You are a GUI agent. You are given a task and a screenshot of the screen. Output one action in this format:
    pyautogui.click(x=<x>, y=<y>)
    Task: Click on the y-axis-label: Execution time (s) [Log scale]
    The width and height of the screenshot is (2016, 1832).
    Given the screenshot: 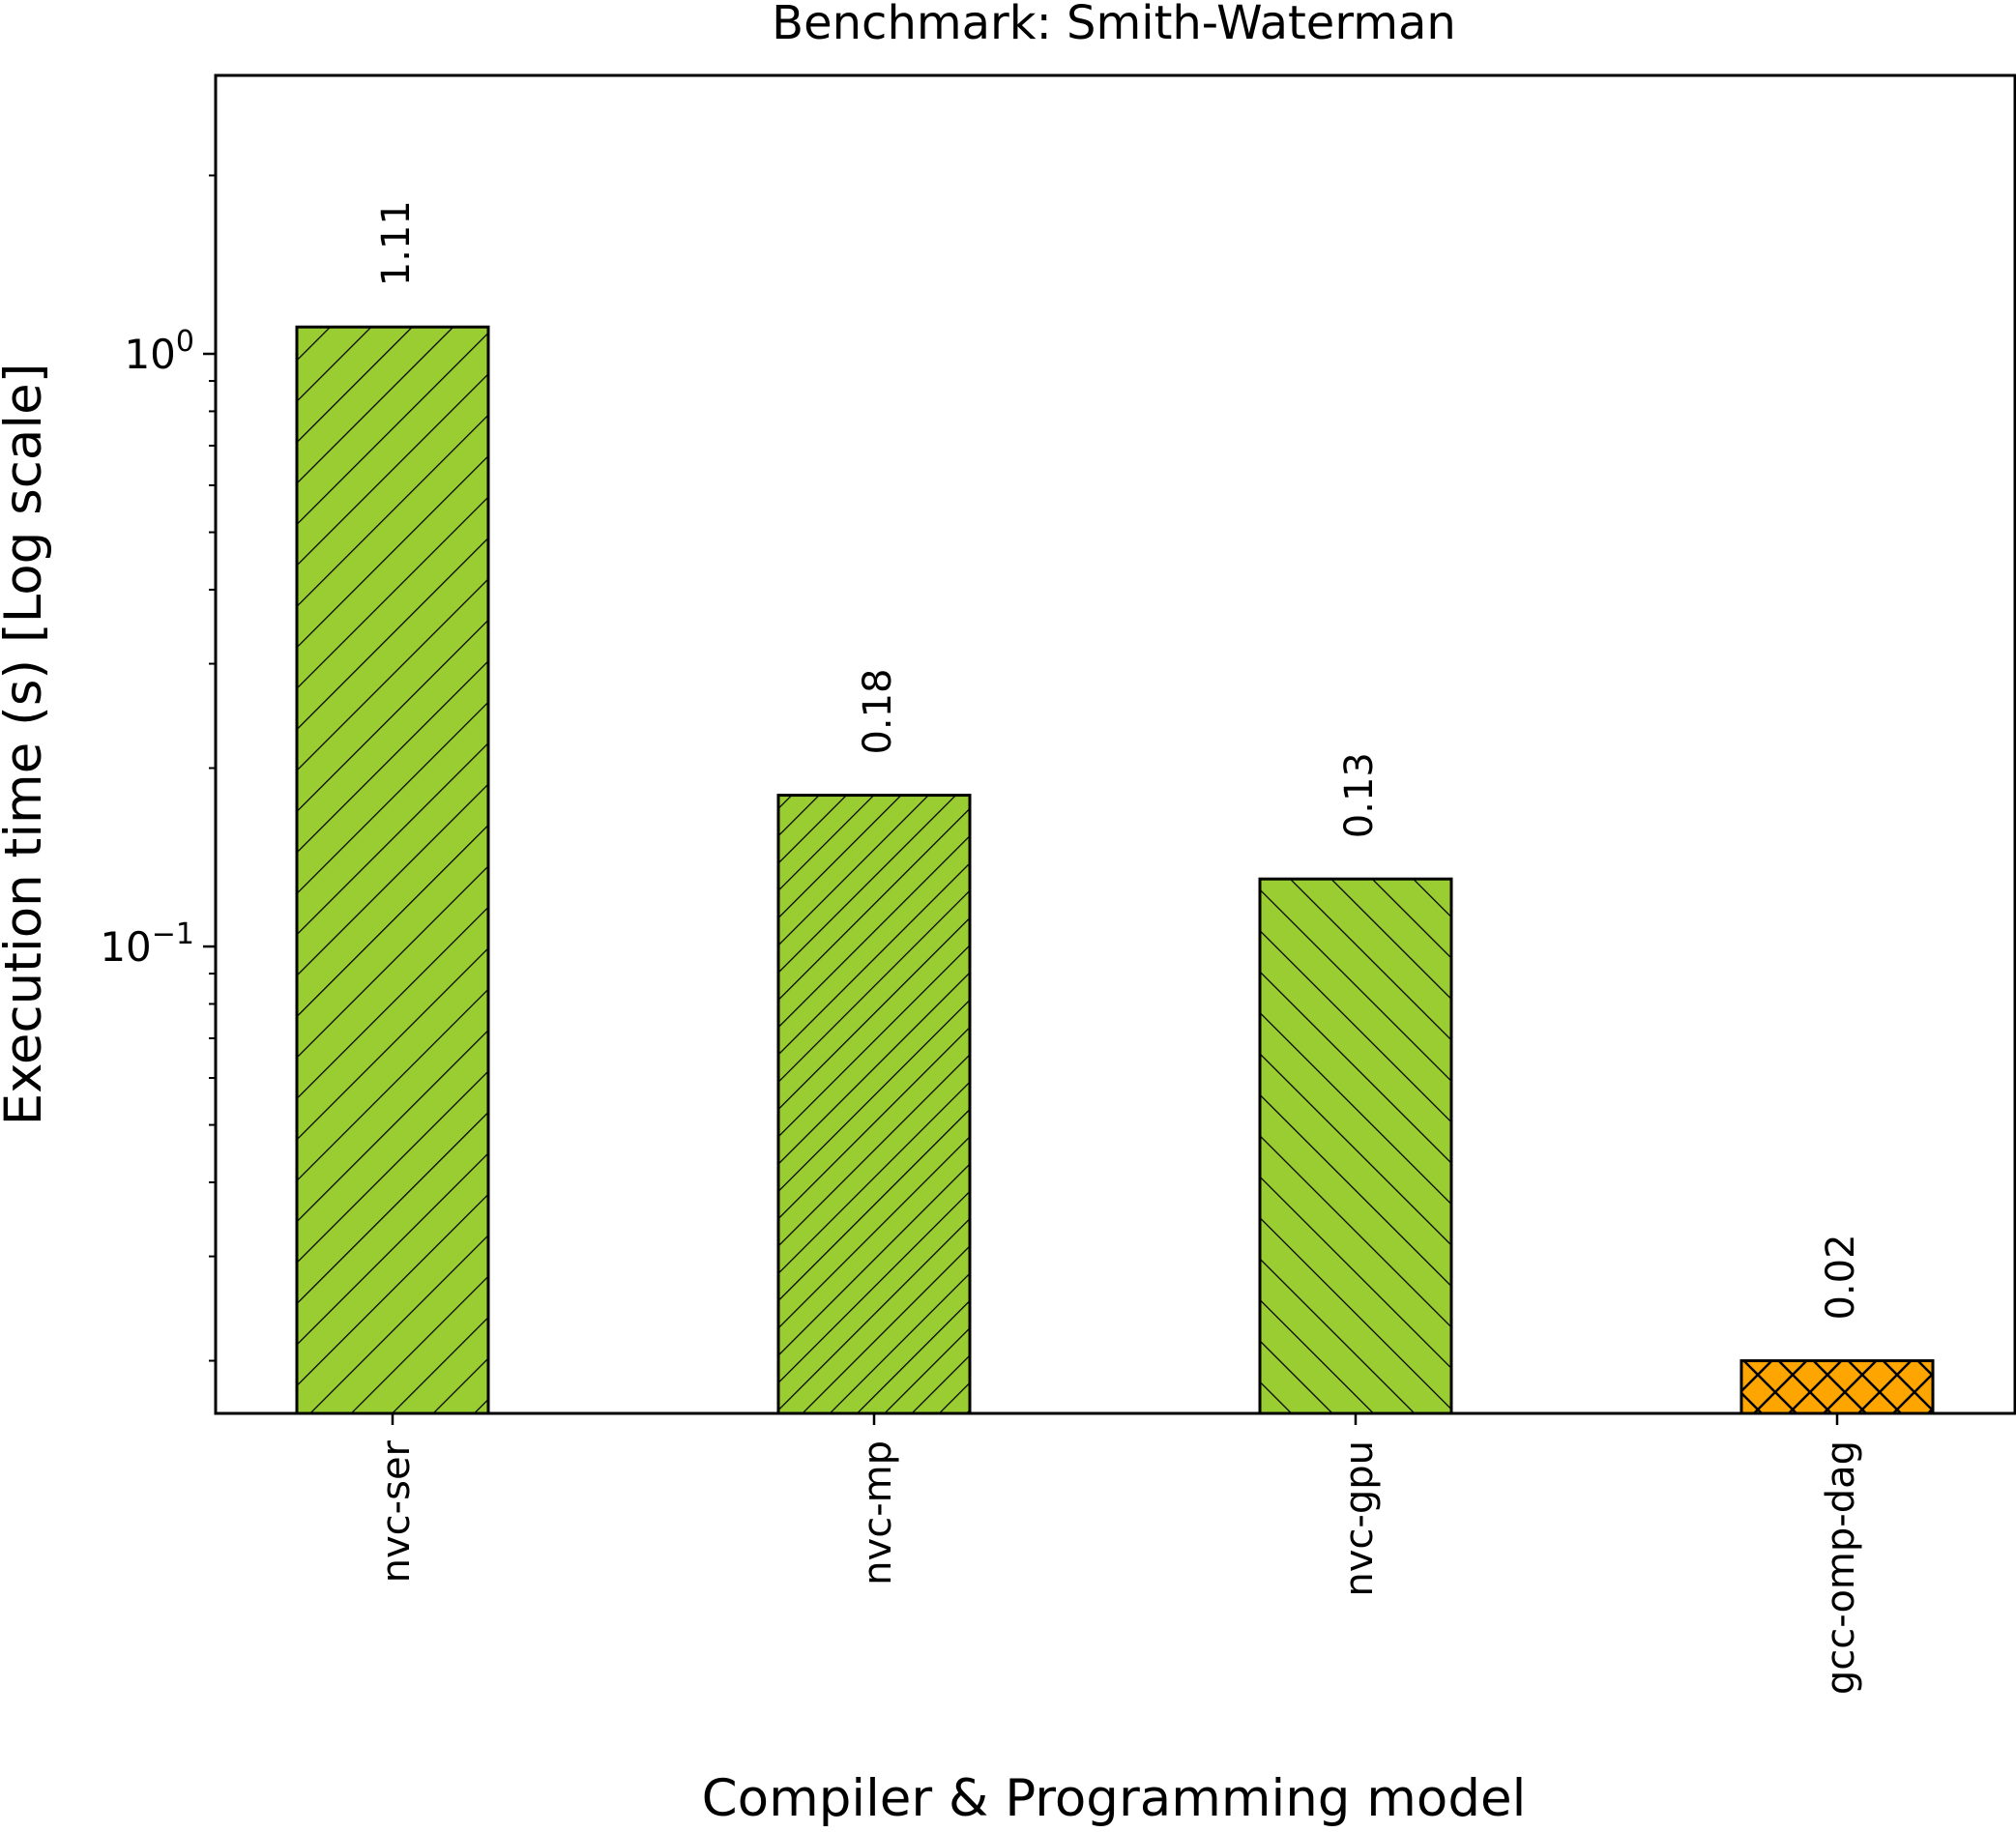 What is the action you would take?
    pyautogui.click(x=26, y=745)
    